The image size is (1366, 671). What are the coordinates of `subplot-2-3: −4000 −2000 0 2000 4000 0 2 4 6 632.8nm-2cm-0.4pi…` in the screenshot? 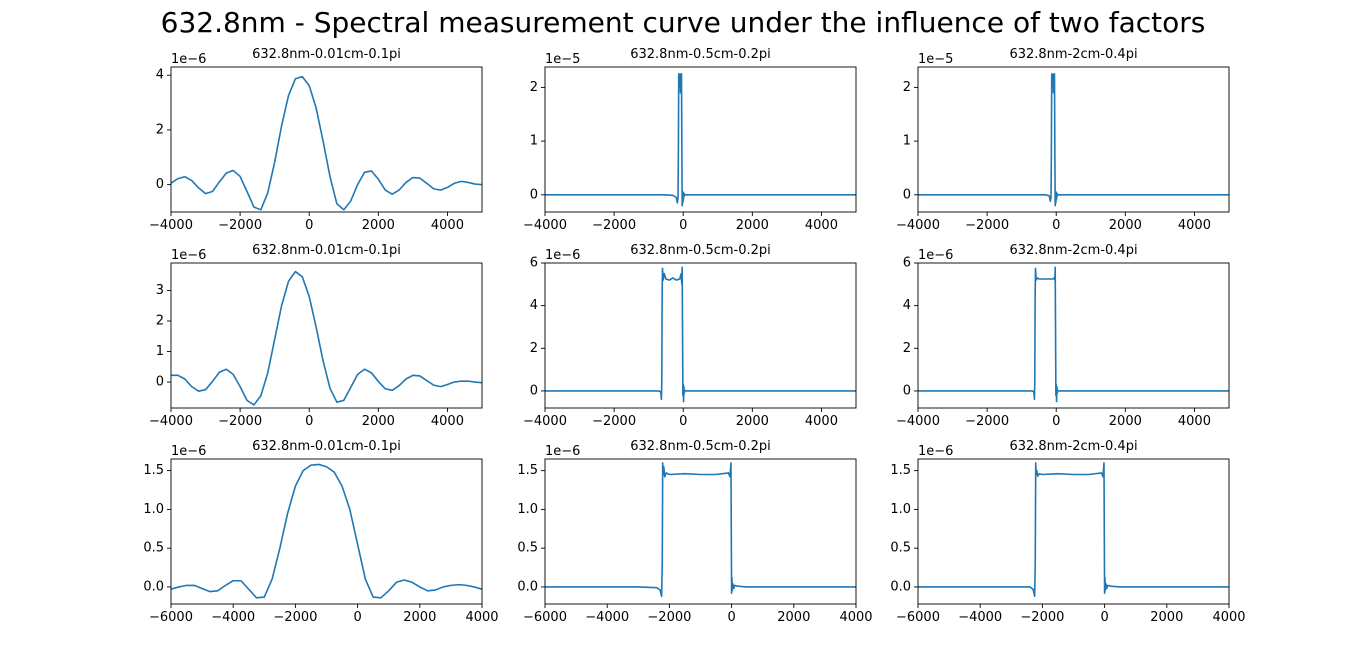 It's located at (1063, 336).